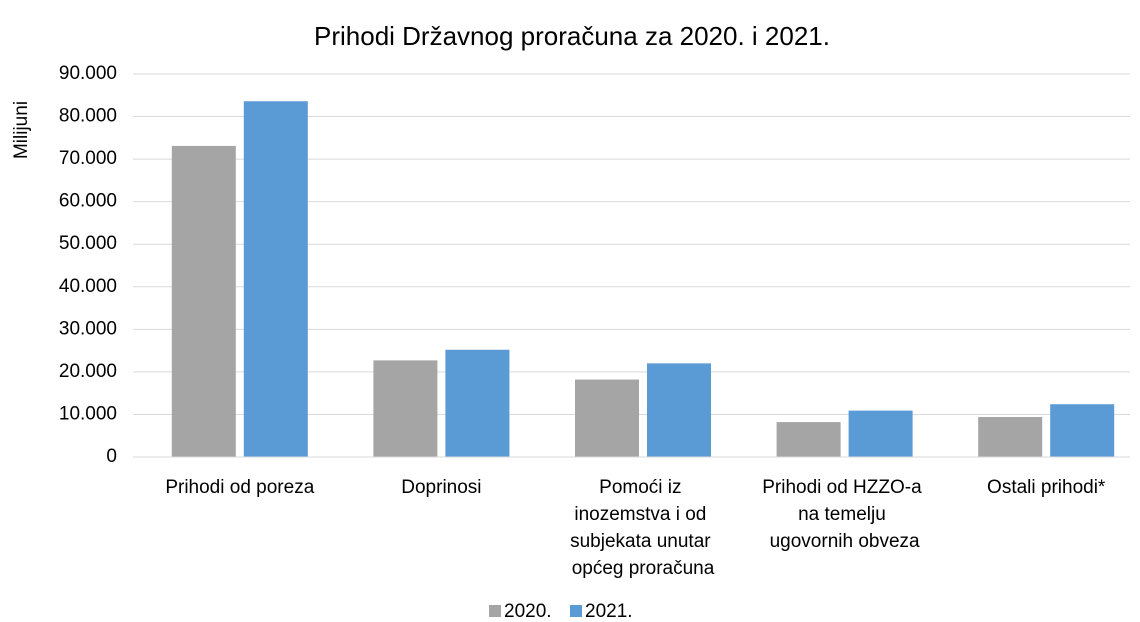 This screenshot has height=622, width=1140. Describe the element at coordinates (88, 158) in the screenshot. I see `y-tick-label: 70.000` at that location.